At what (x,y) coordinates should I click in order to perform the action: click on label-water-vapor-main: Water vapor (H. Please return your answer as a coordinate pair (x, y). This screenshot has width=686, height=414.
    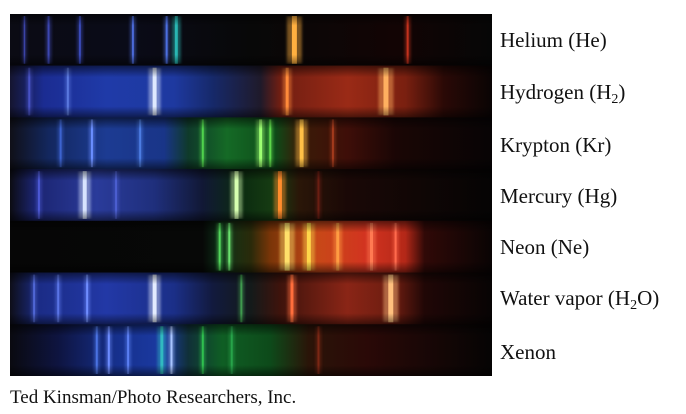
    Looking at the image, I should click on (565, 298).